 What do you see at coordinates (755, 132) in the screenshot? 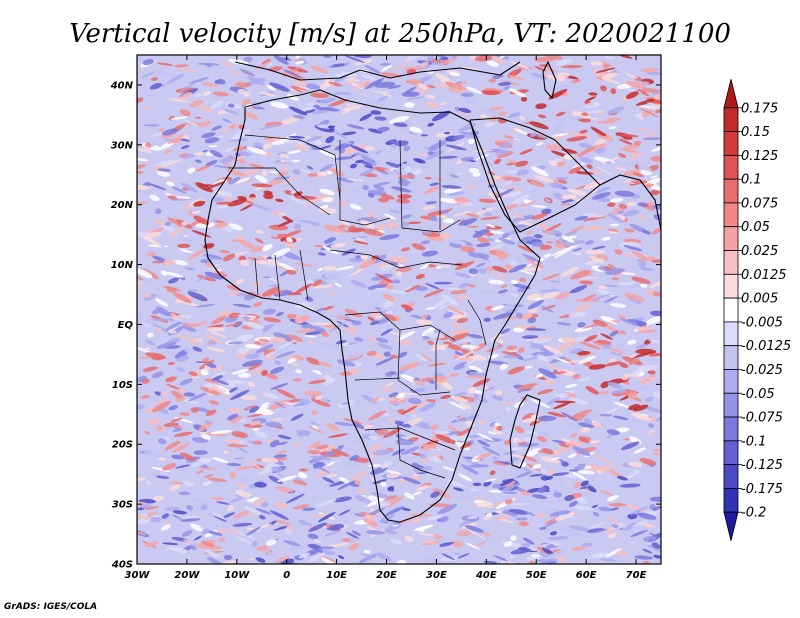
I see `colorbar-label: 0.15` at bounding box center [755, 132].